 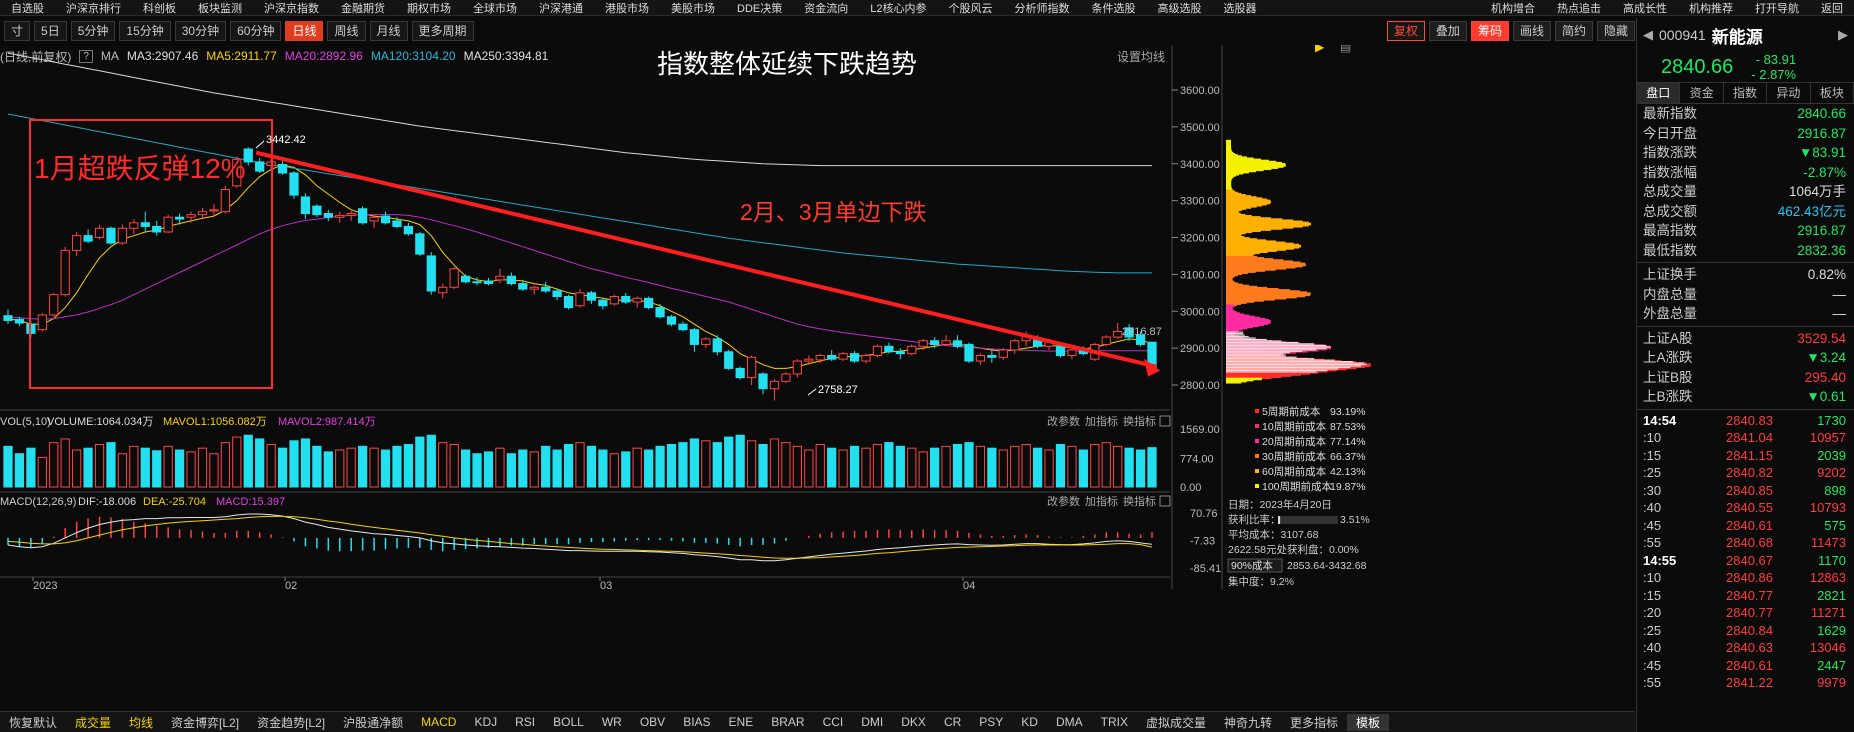 I want to click on menu-item-0: 自选股, so click(x=27, y=8).